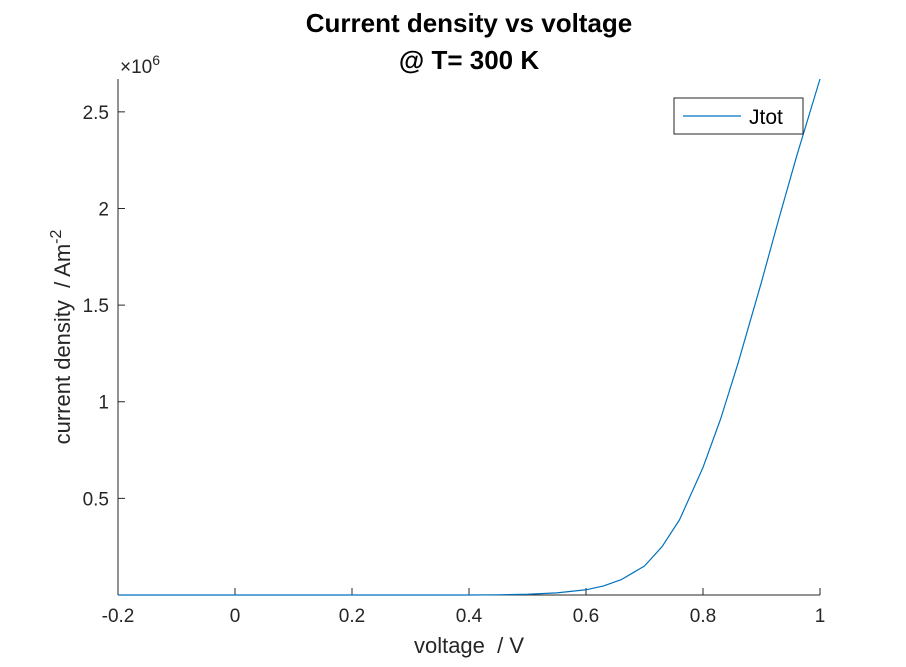  I want to click on x-tick-label: 0.8, so click(703, 616).